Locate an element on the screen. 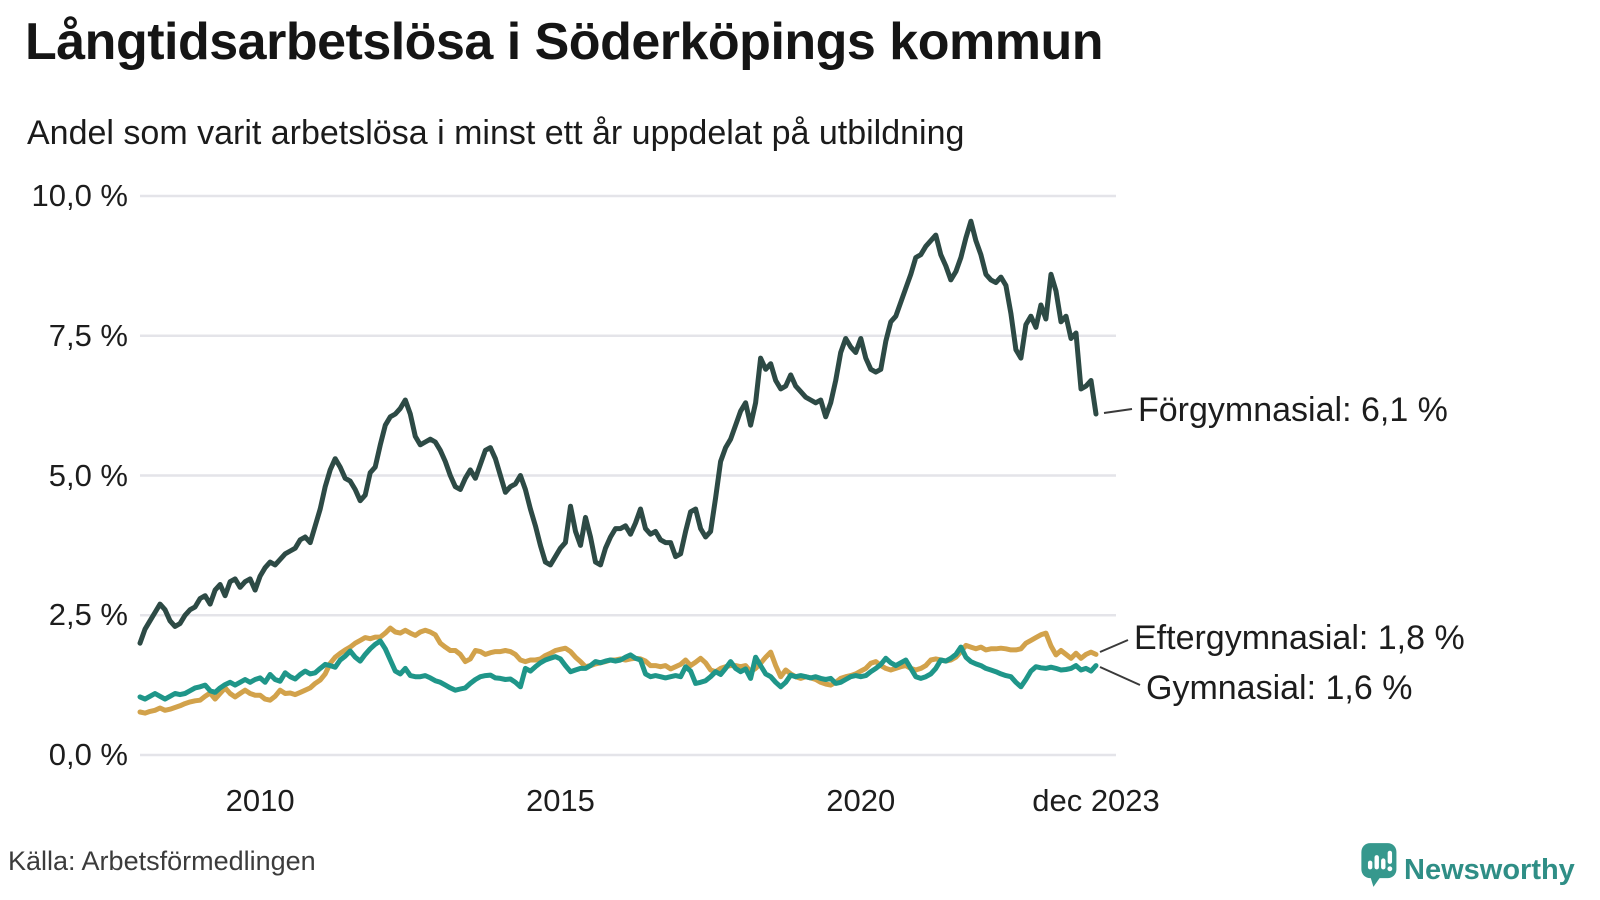 The height and width of the screenshot is (900, 1600). y-tick-label: 10,0 % is located at coordinates (79, 195).